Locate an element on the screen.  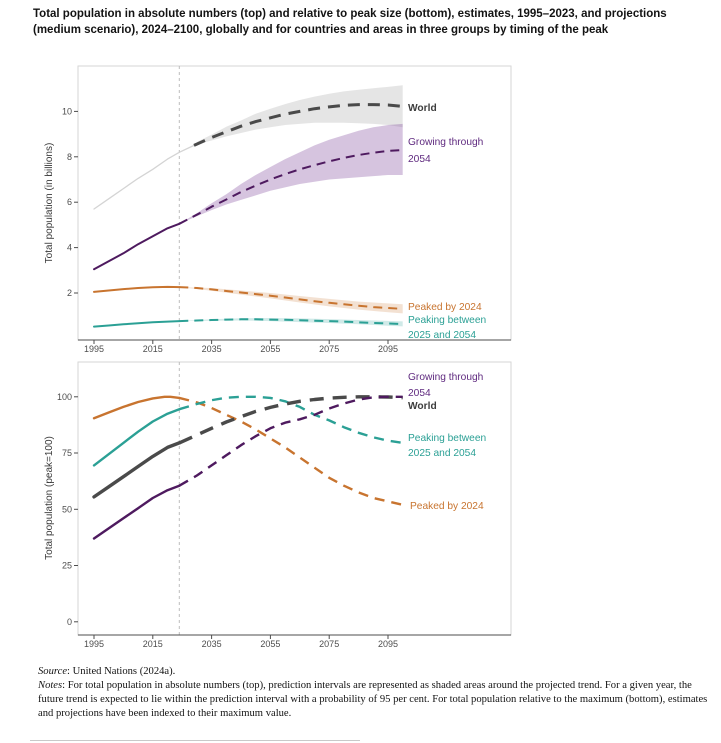
y-tick-label: 25 is located at coordinates (67, 566).